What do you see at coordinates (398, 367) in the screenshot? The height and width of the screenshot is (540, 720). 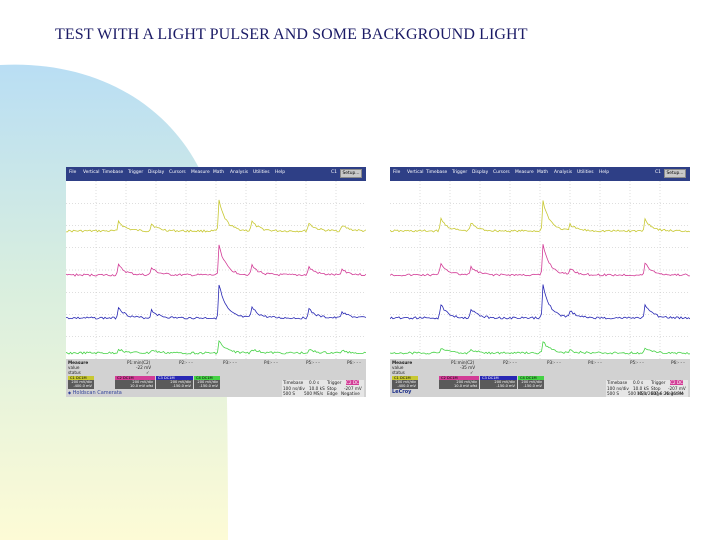 I see `value-label: value` at bounding box center [398, 367].